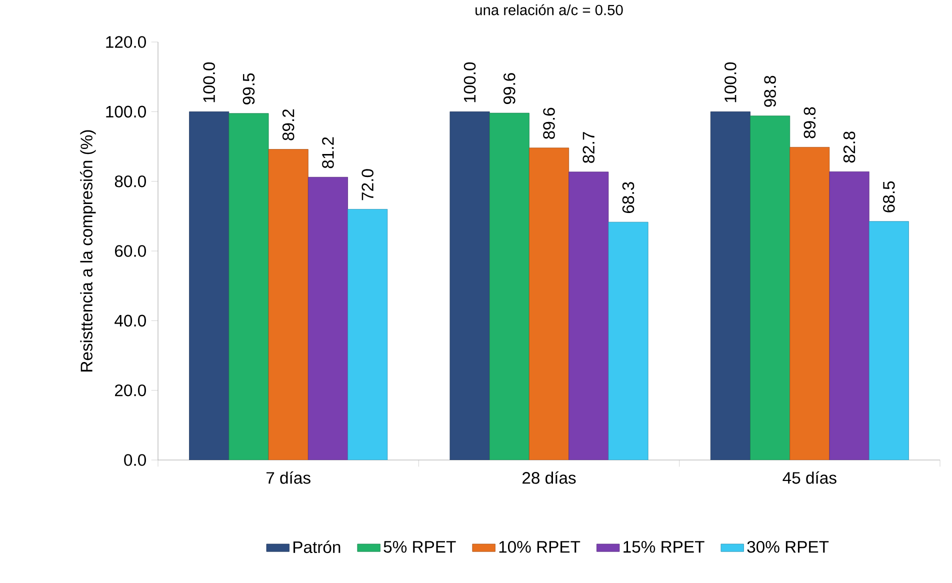  What do you see at coordinates (770, 91) in the screenshot?
I see `data-label: 98.8` at bounding box center [770, 91].